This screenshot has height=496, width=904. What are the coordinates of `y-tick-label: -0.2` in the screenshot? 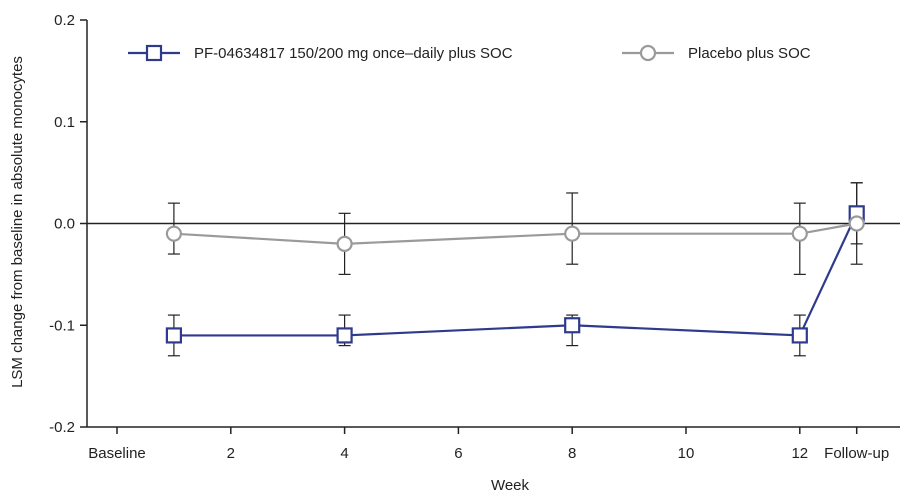 It's located at (62, 427).